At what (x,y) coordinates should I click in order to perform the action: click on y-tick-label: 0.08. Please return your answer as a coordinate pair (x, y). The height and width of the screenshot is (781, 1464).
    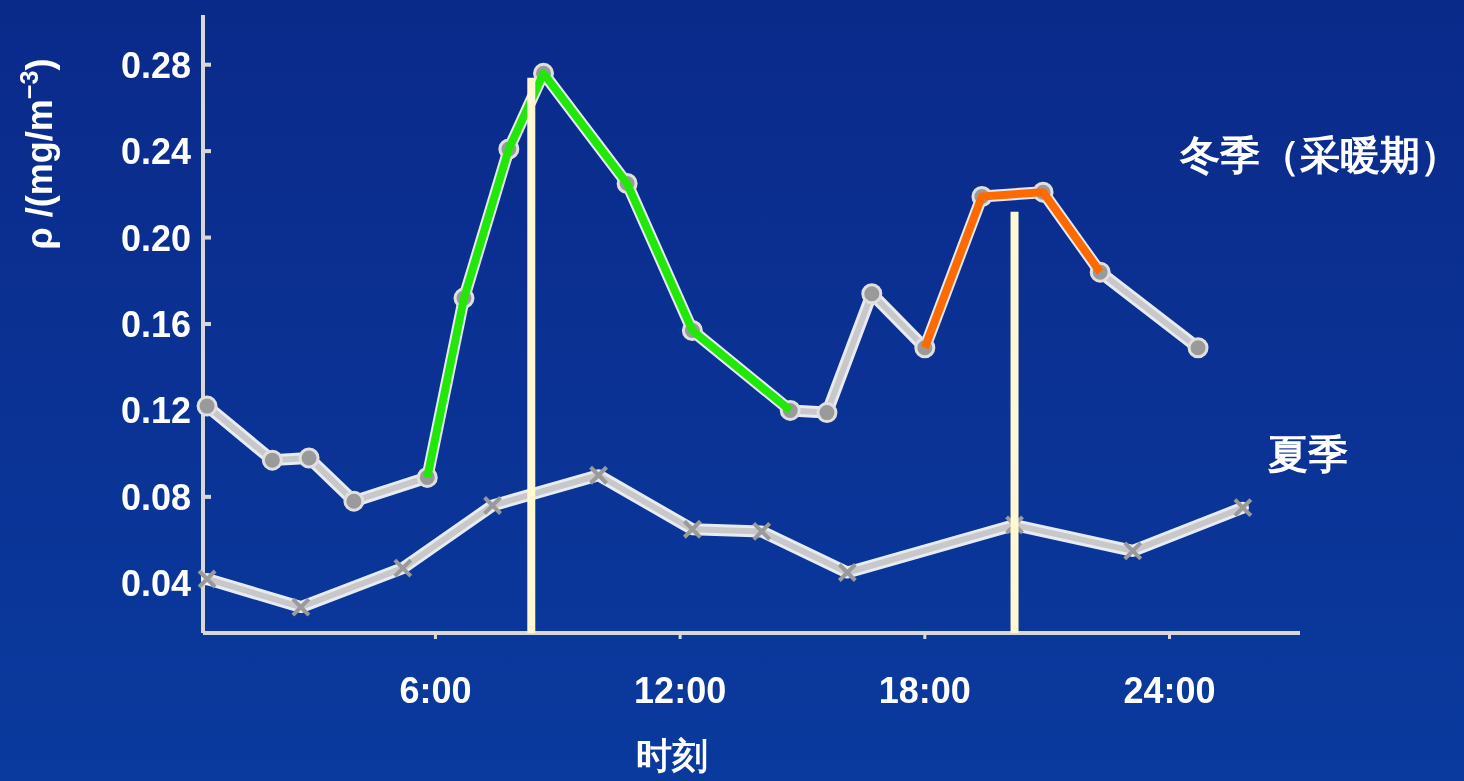
    Looking at the image, I should click on (155, 497).